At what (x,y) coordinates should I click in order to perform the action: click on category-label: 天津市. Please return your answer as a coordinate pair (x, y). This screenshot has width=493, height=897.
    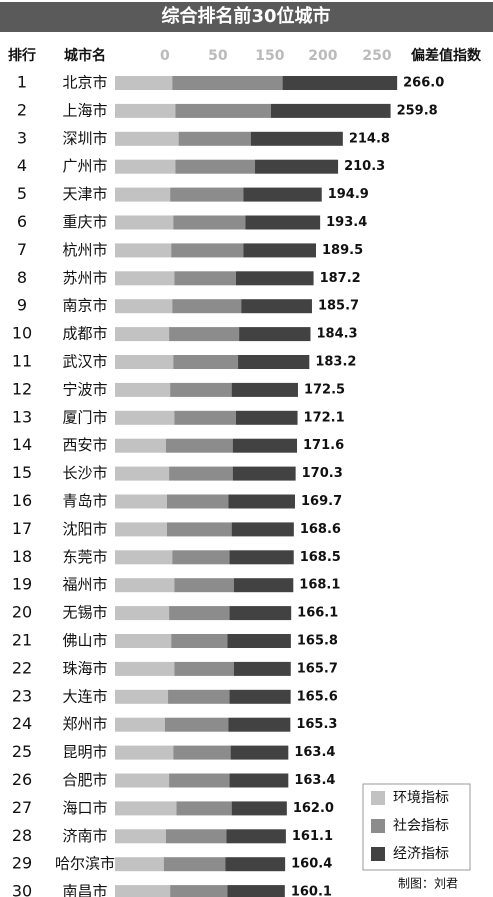
    Looking at the image, I should click on (84, 194).